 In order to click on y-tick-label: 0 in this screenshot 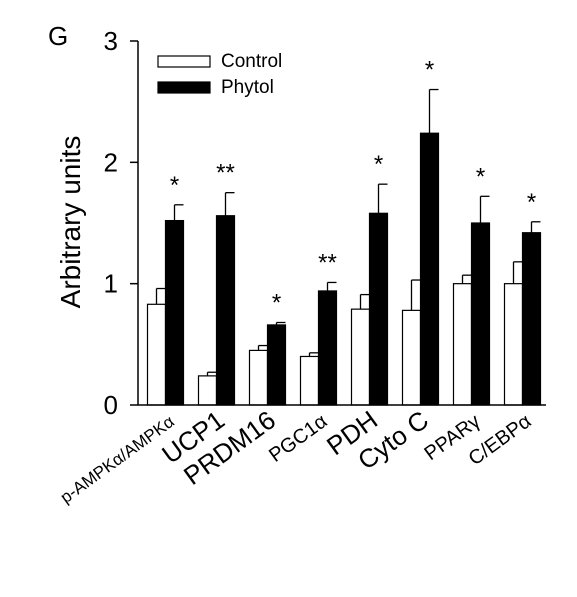, I will do `click(111, 405)`.